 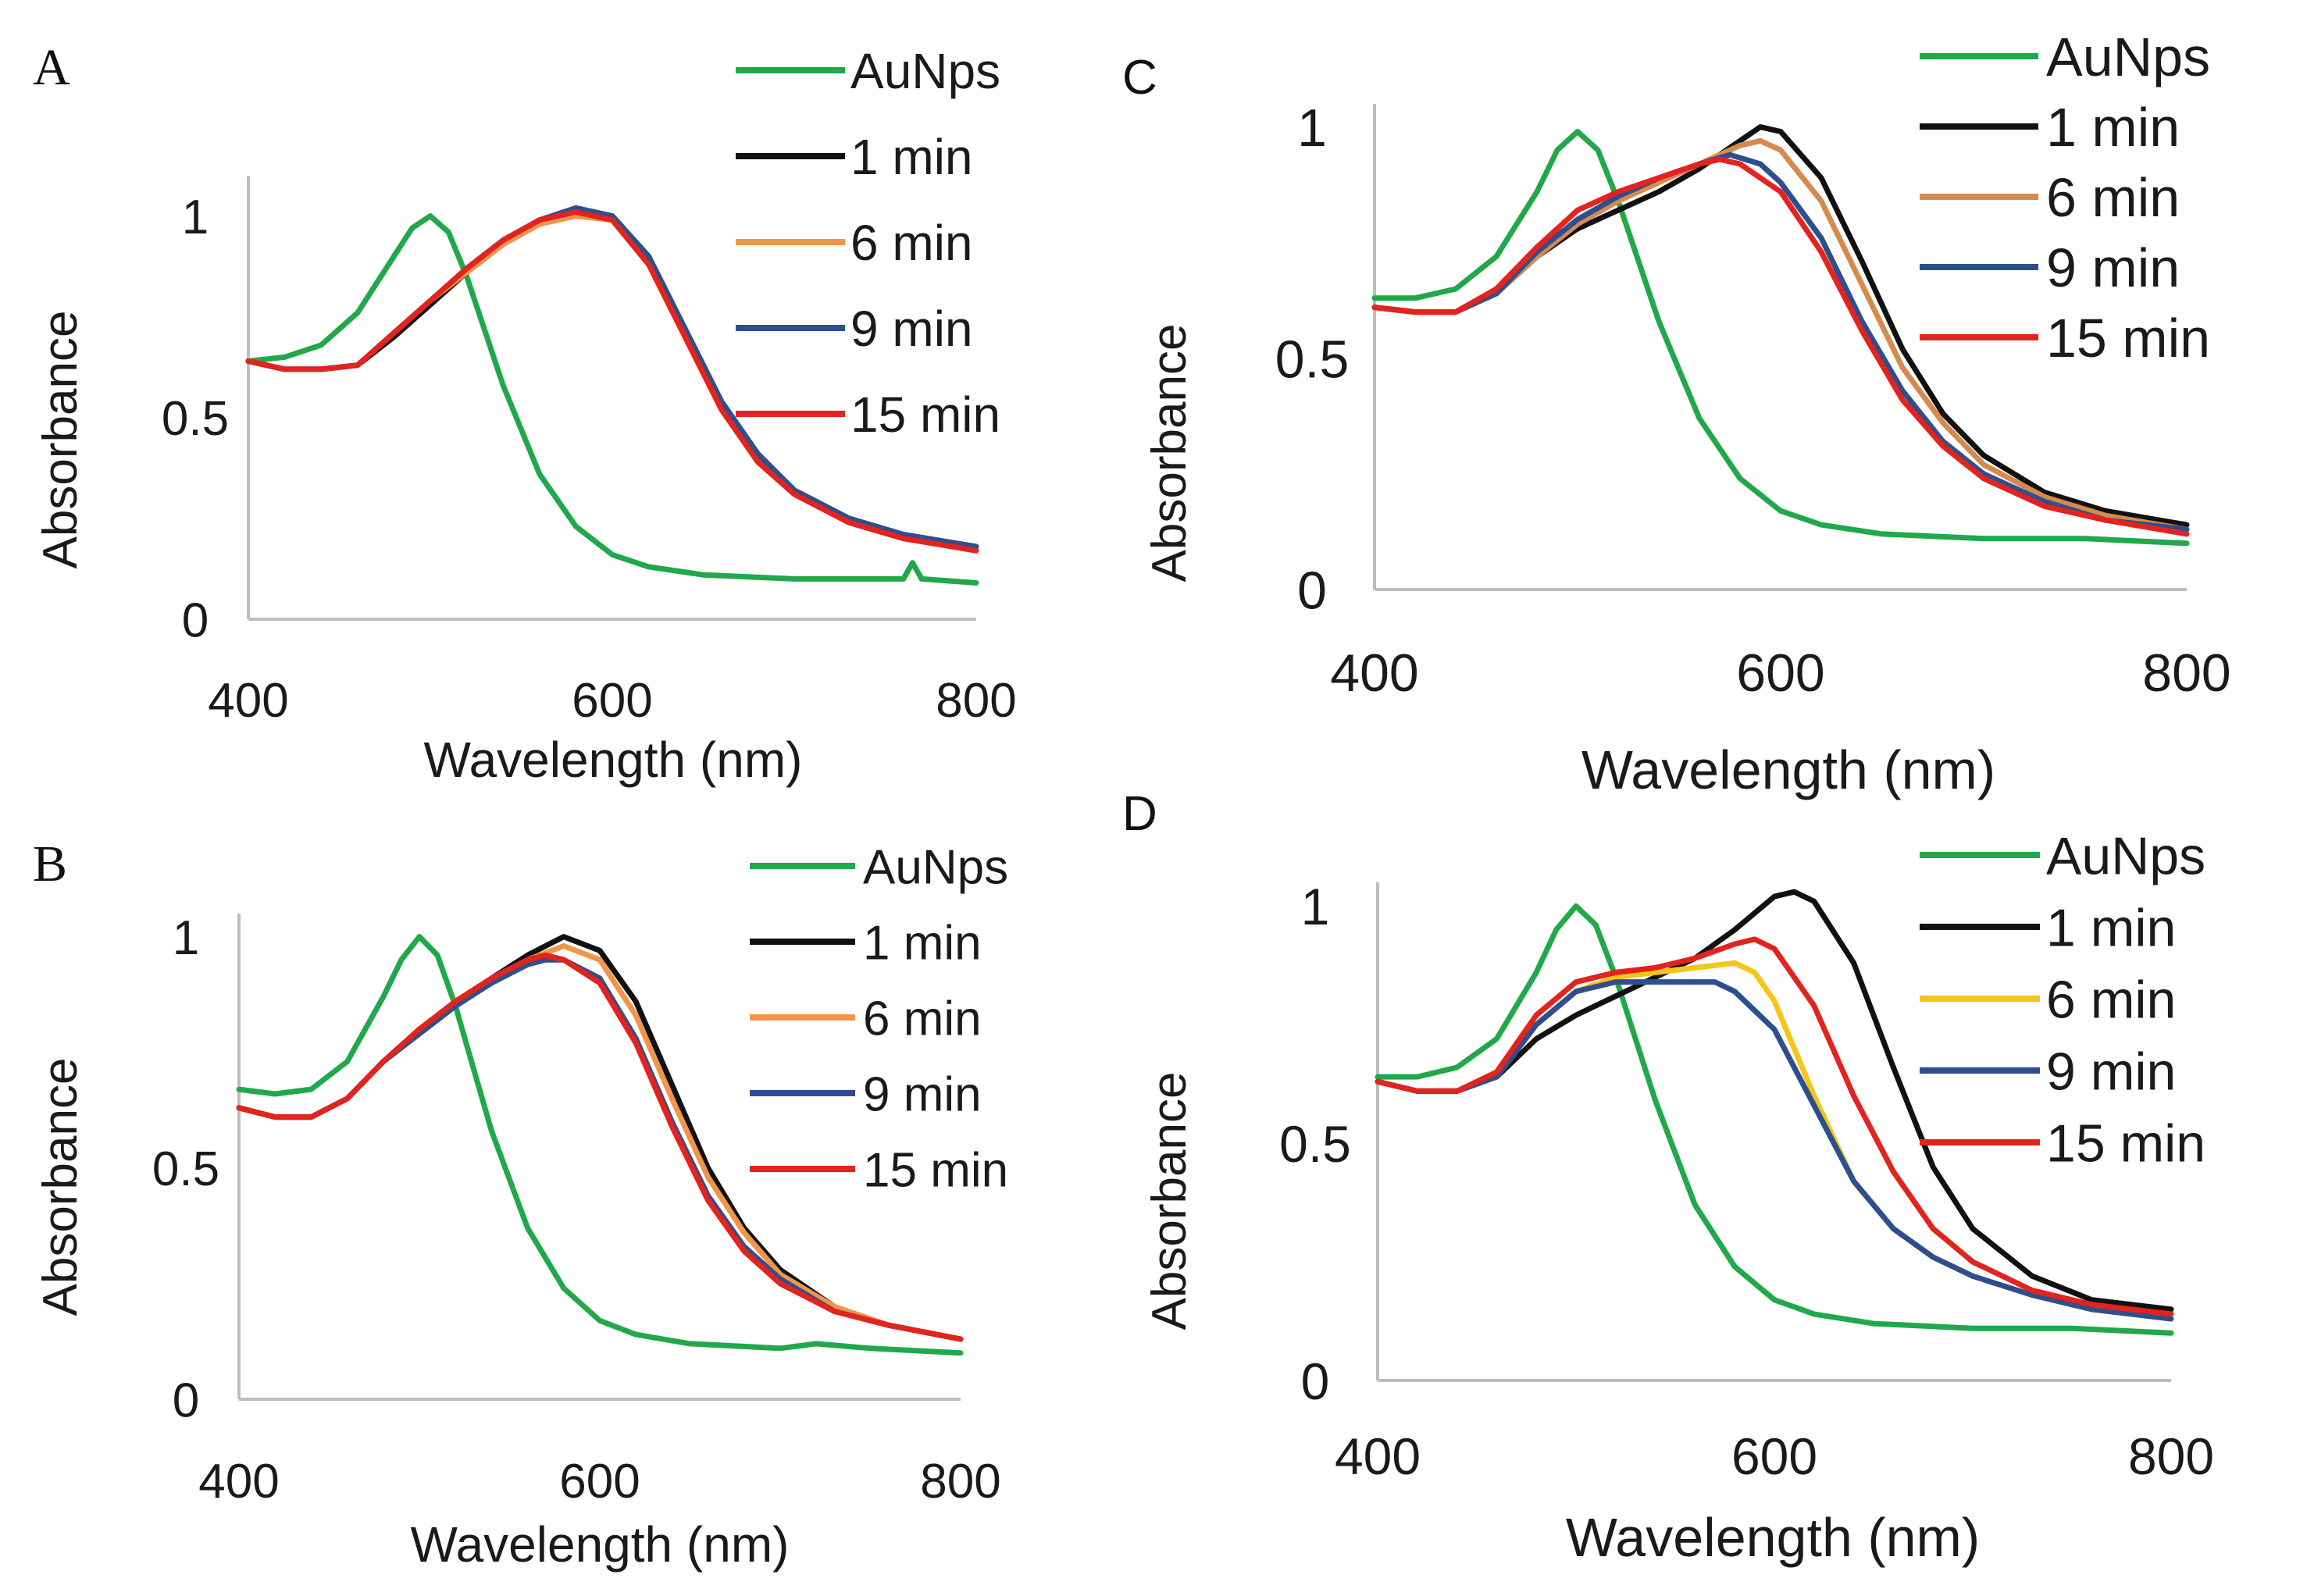 I want to click on x-tick-label-a: 800, so click(x=976, y=701).